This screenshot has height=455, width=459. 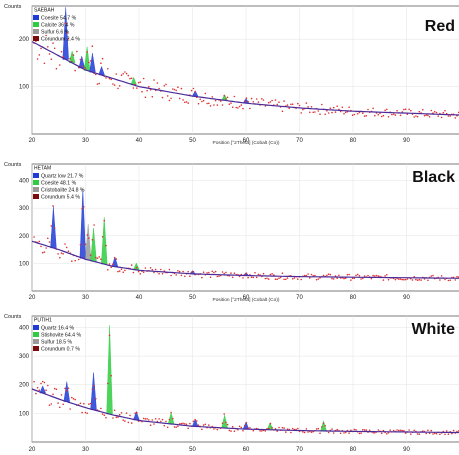 What do you see at coordinates (85, 141) in the screenshot?
I see `x-tick-label: 30` at bounding box center [85, 141].